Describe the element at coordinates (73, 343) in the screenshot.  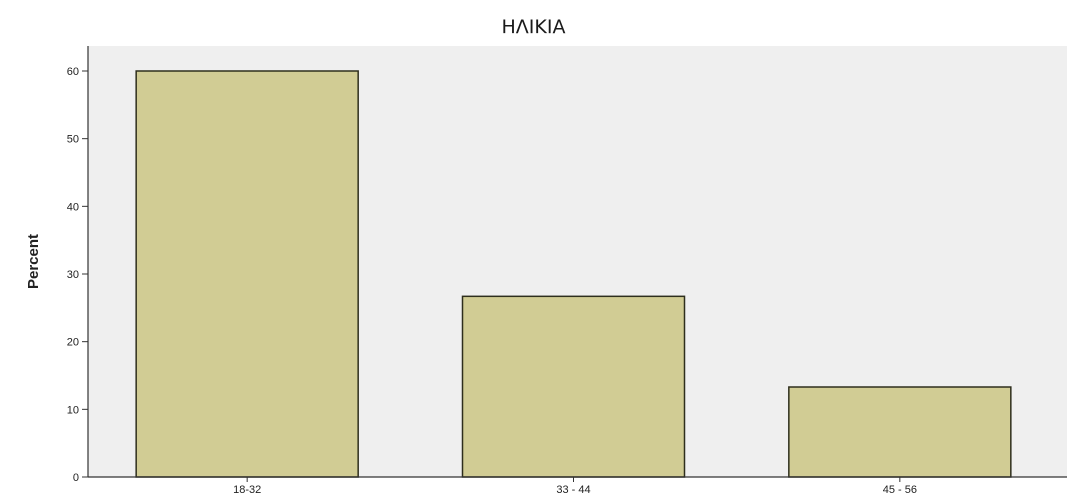
I see `y-tick-label: 20` at that location.